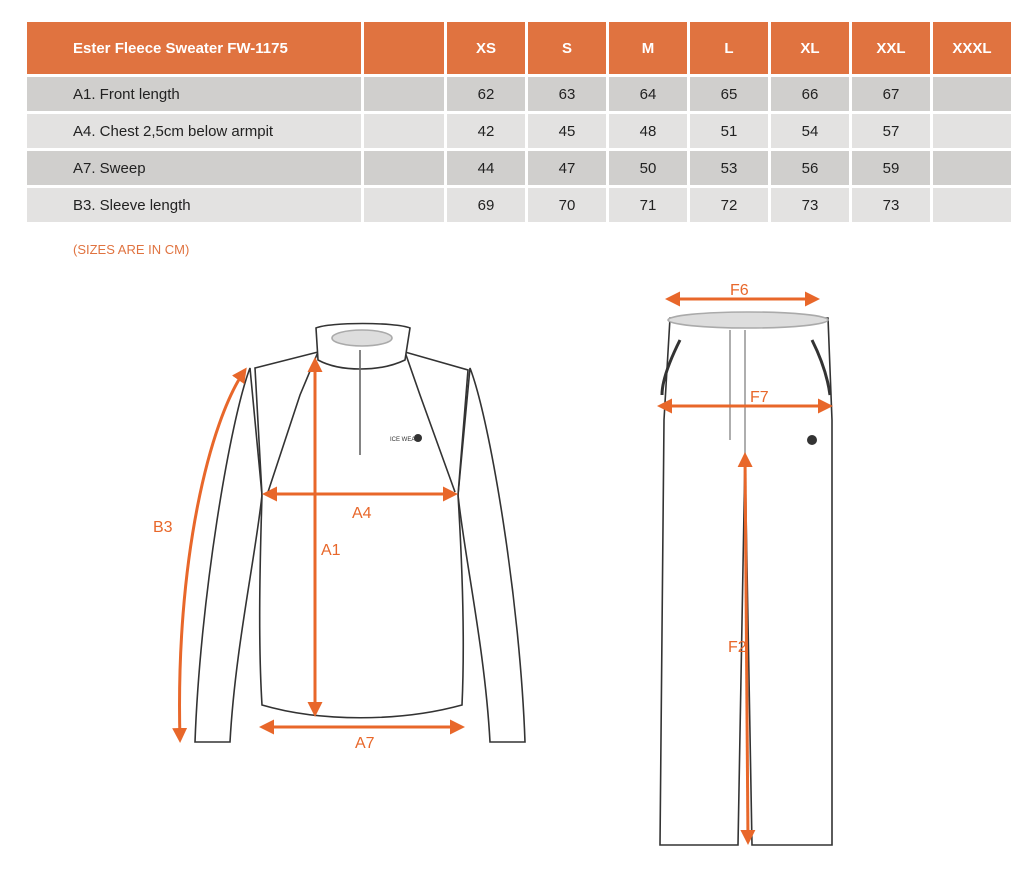 The width and height of the screenshot is (1034, 888). Describe the element at coordinates (209, 555) in the screenshot. I see `arrow-b3` at that location.